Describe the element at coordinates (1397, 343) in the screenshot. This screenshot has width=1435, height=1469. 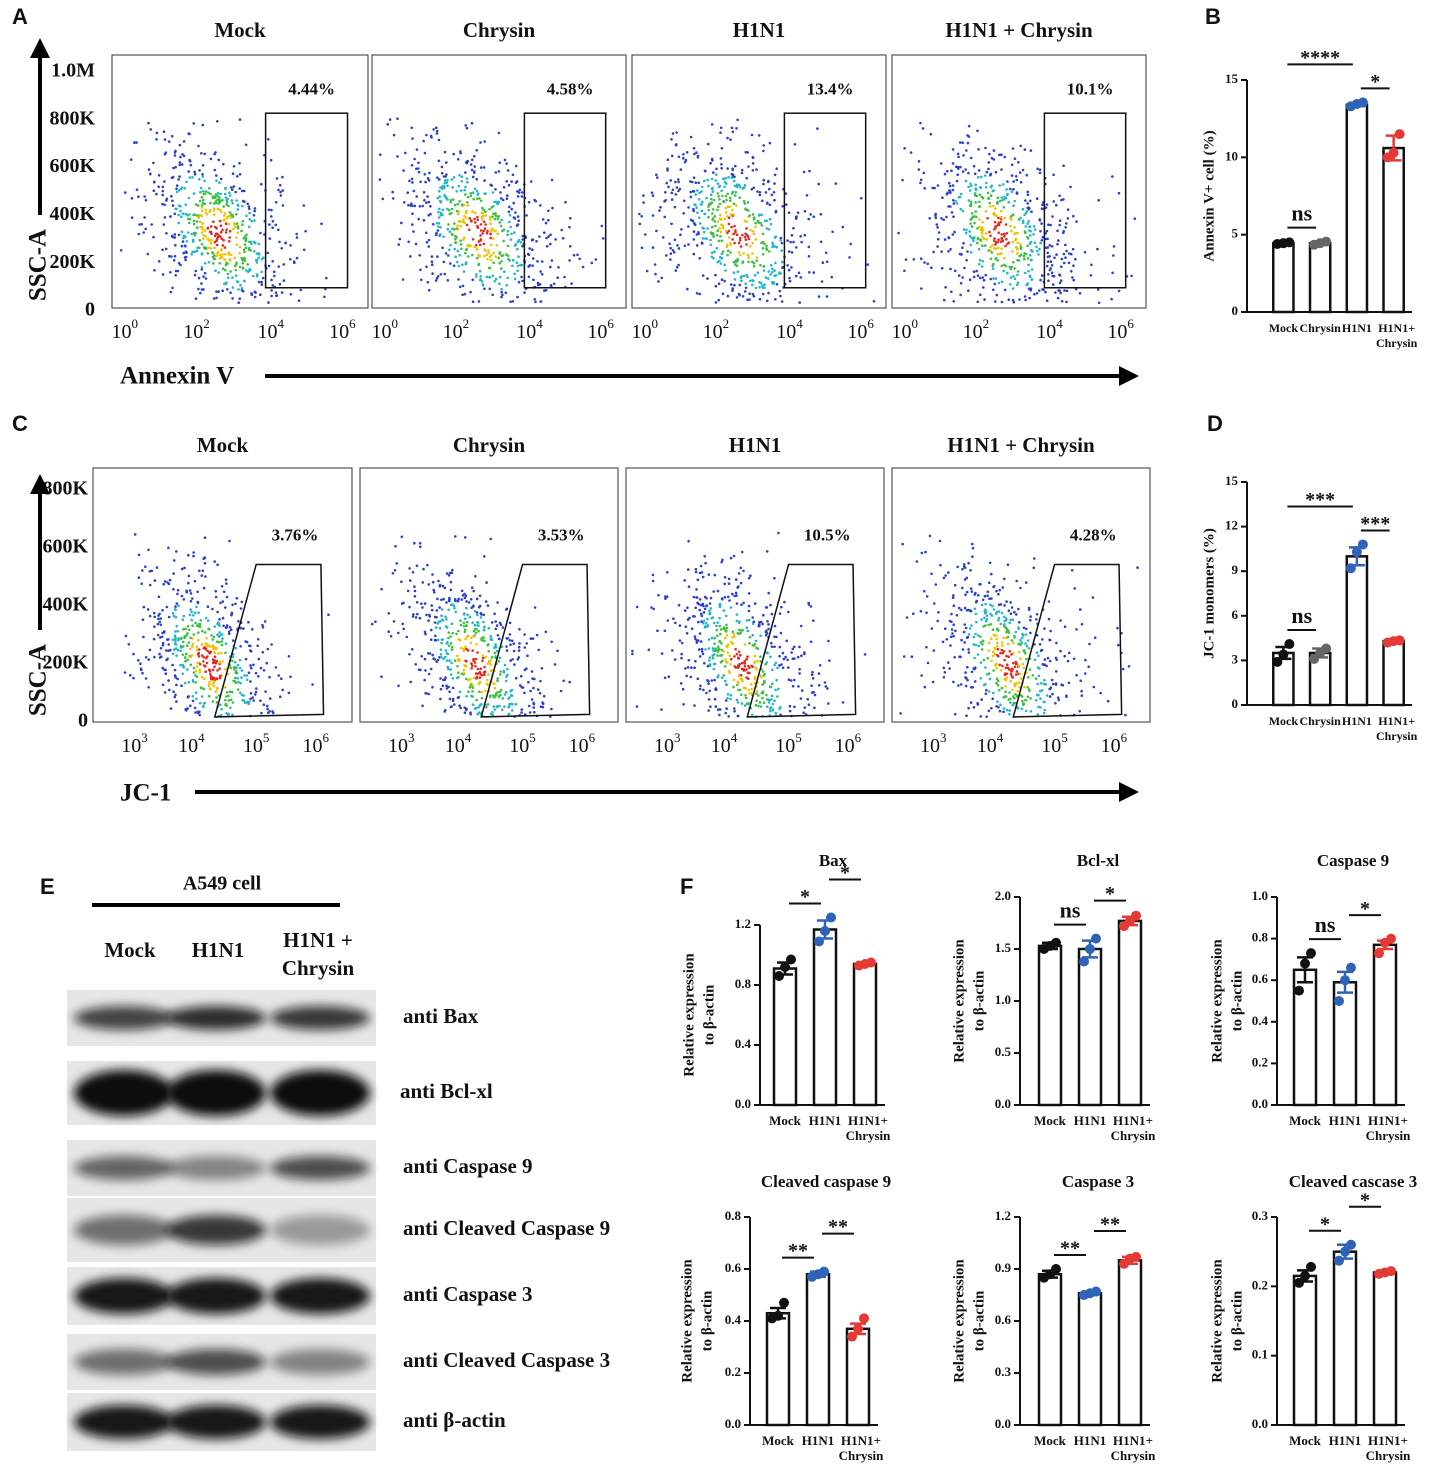
I see `x-tick-label: Chrysin` at that location.